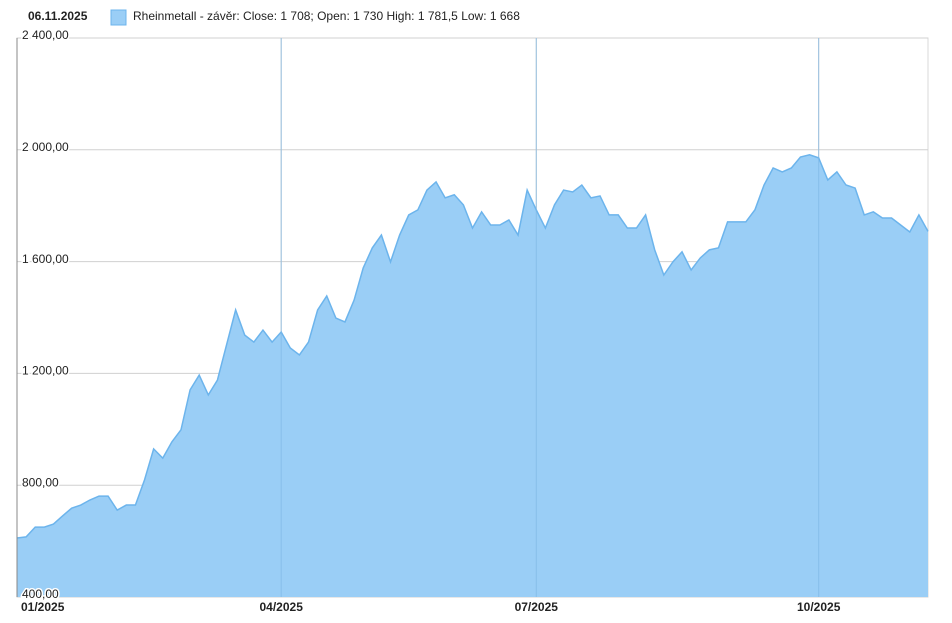  Describe the element at coordinates (40, 594) in the screenshot. I see `y-tick-label: 400,00` at that location.